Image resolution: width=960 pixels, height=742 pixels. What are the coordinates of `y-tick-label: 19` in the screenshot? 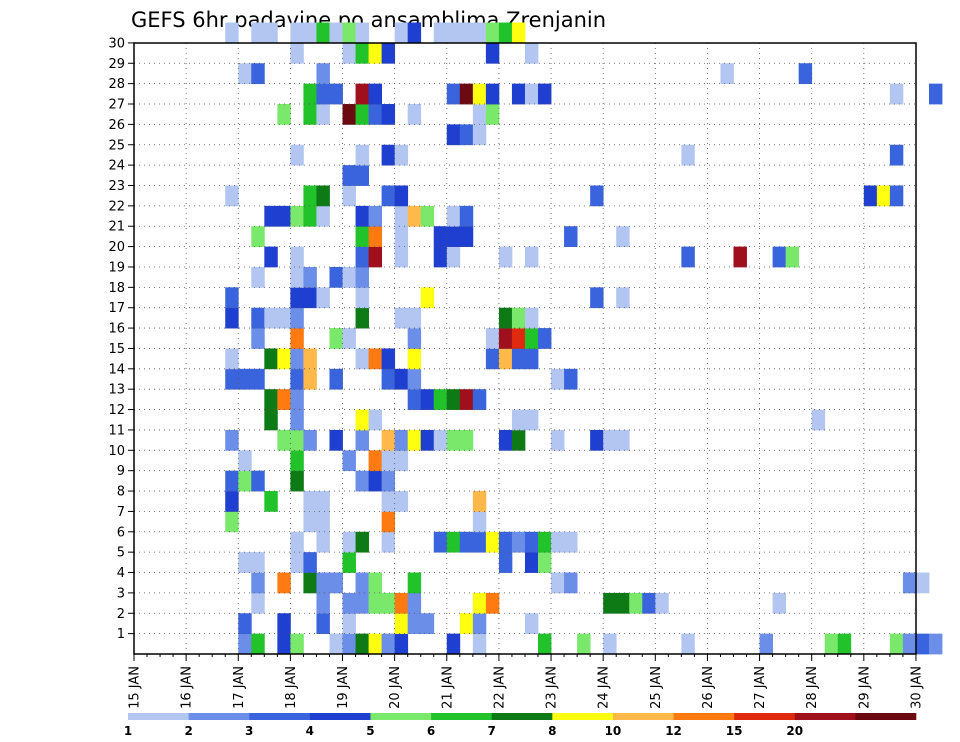 It's located at (116, 267).